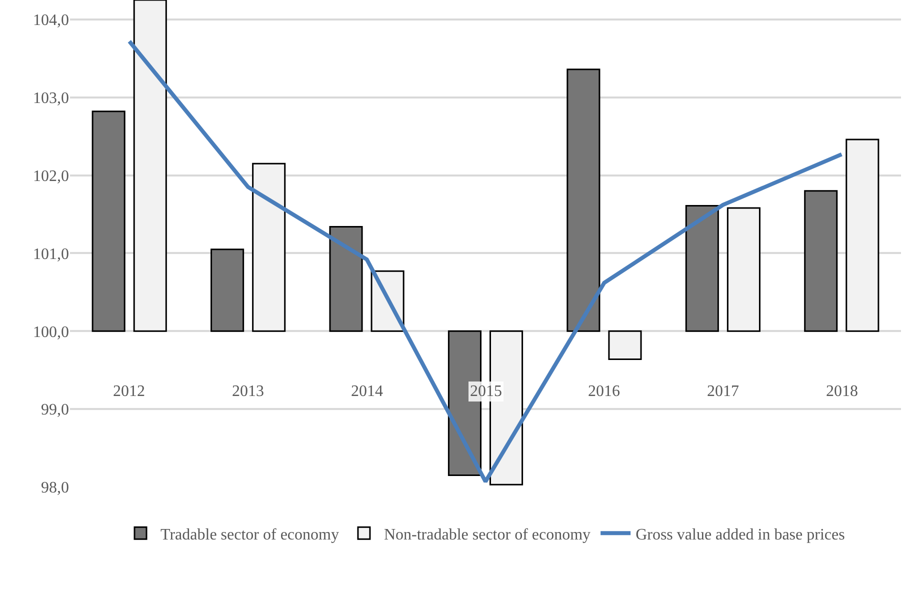 The width and height of the screenshot is (911, 597). Describe the element at coordinates (723, 391) in the screenshot. I see `x-tick-label: 2017` at that location.